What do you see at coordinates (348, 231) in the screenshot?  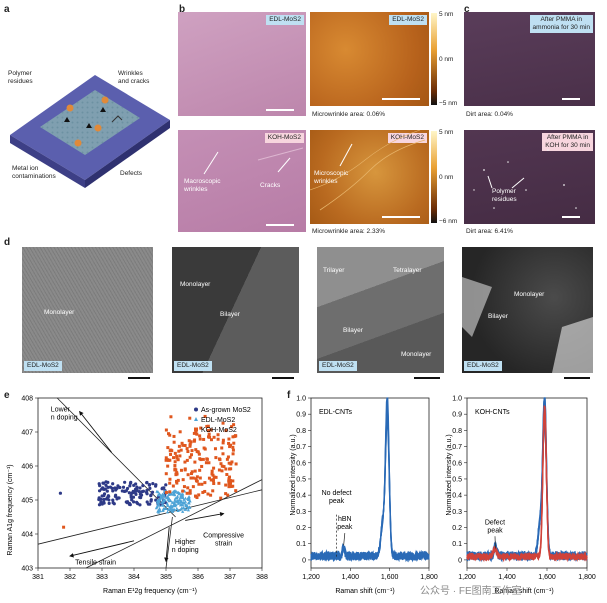 I see `caption-microwrinkle-koh: Microwrinkle area: 2.33%` at bounding box center [348, 231].